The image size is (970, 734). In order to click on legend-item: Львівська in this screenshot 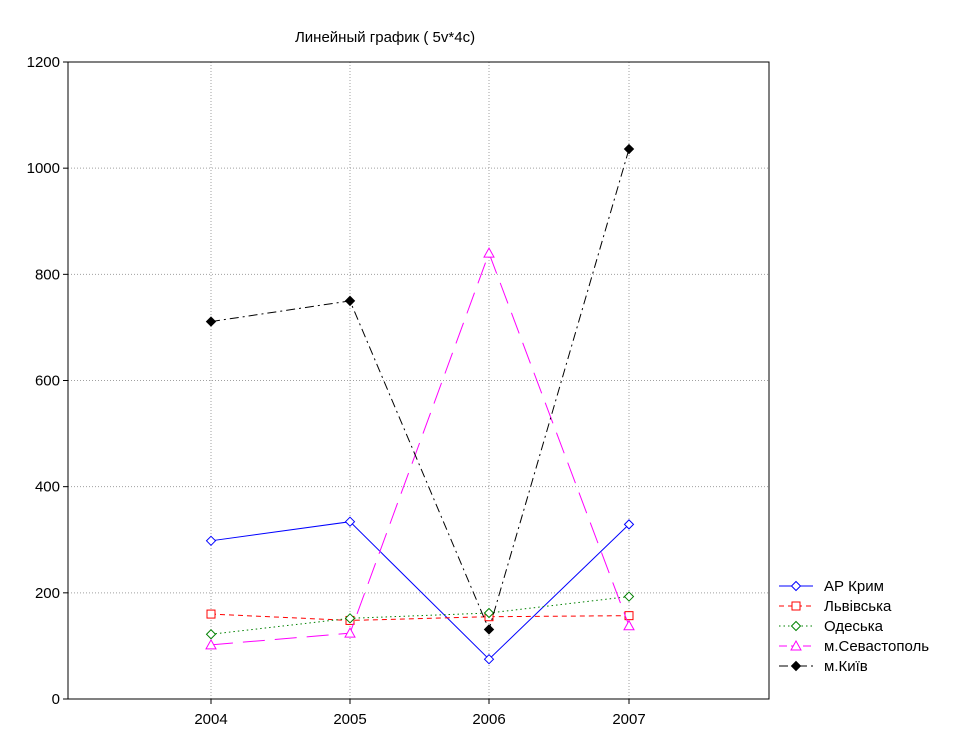, I will do `click(835, 606)`.